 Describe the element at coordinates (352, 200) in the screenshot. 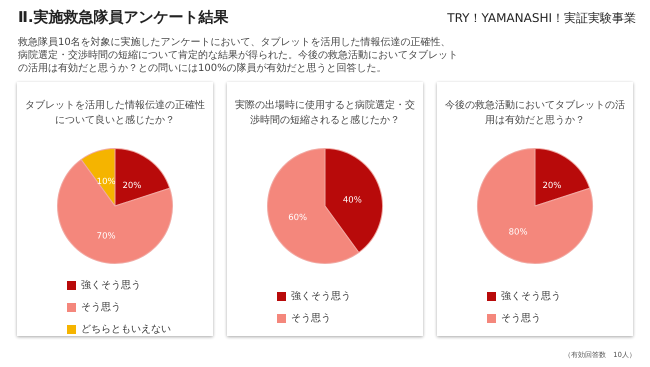

I see `data-label: 40%` at that location.